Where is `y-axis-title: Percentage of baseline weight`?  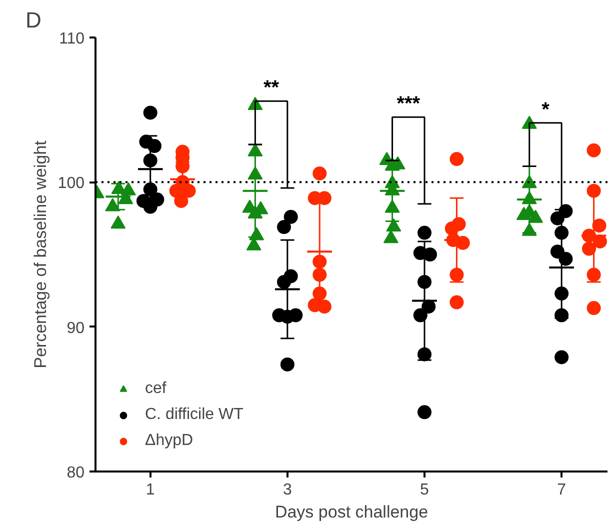 y-axis-title: Percentage of baseline weight is located at coordinates (40, 254).